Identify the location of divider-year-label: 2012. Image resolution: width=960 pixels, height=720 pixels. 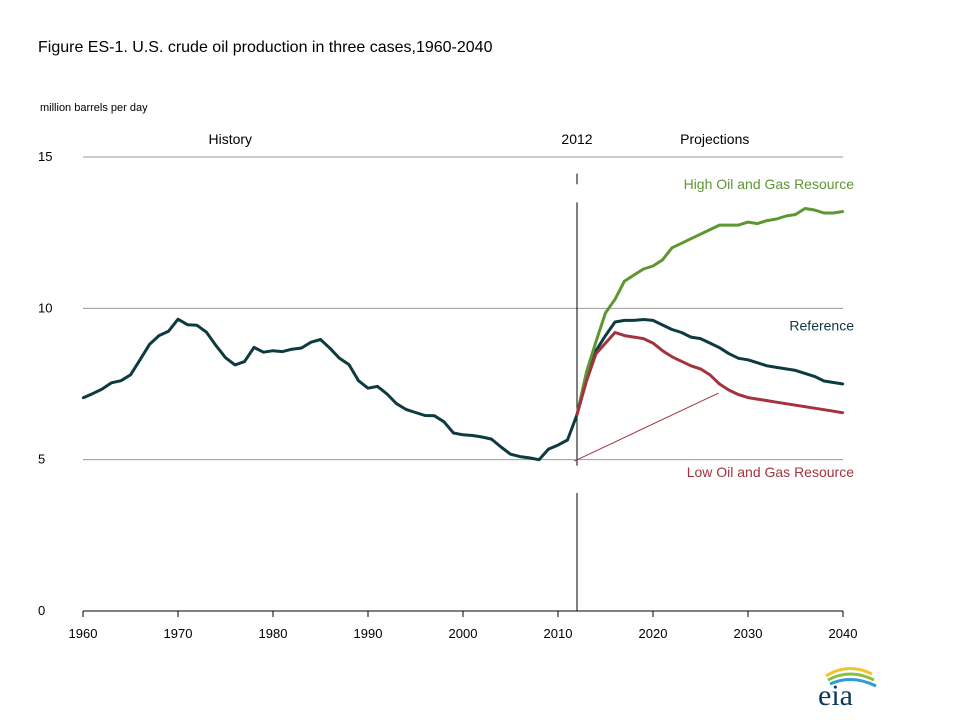
(576, 139).